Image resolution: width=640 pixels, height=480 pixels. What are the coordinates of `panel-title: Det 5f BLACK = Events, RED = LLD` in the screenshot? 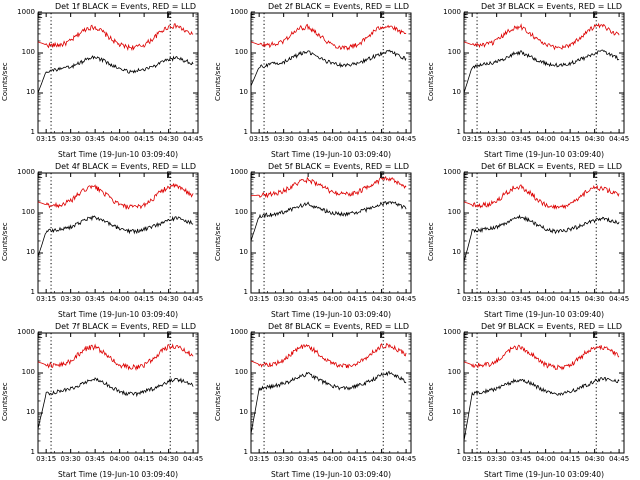 It's located at (338, 166).